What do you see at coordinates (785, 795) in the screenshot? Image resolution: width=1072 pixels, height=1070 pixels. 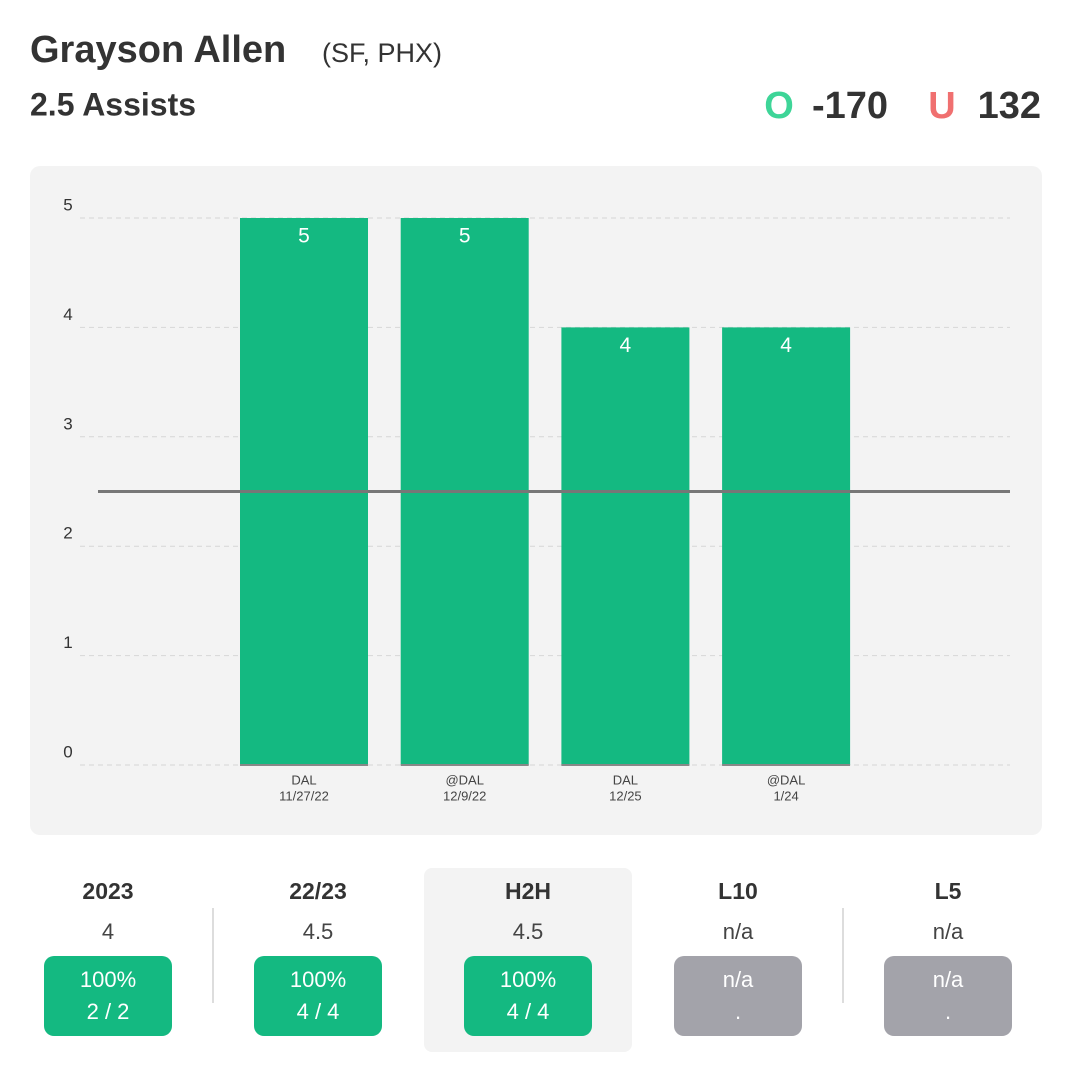 I see `x-tick-label: 1/24` at bounding box center [785, 795].